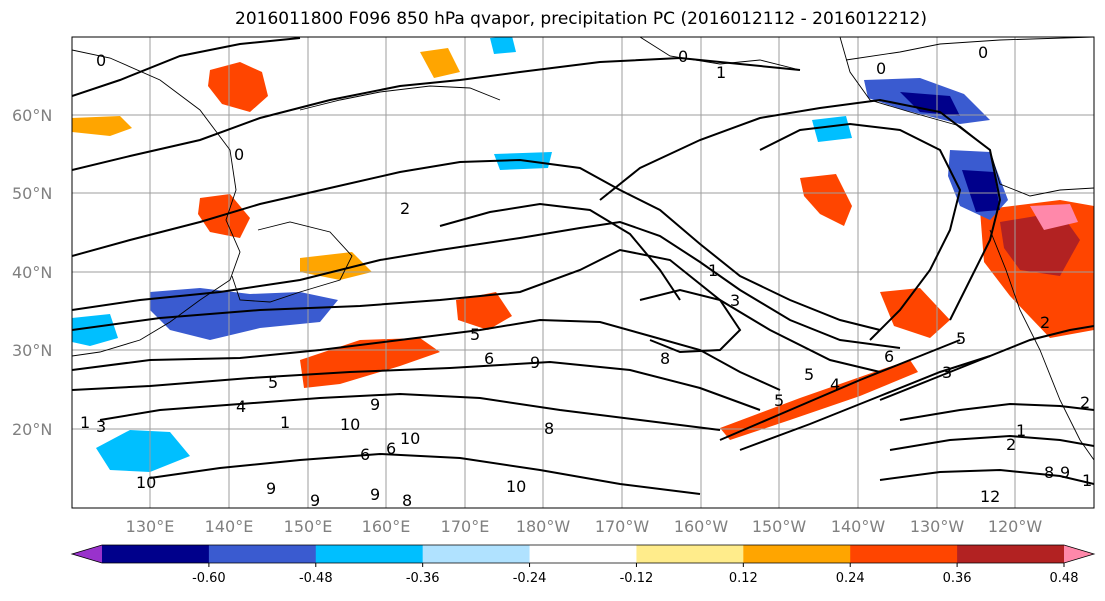 This screenshot has height=601, width=1105. Describe the element at coordinates (779, 526) in the screenshot. I see `lon-label: 150°W` at that location.